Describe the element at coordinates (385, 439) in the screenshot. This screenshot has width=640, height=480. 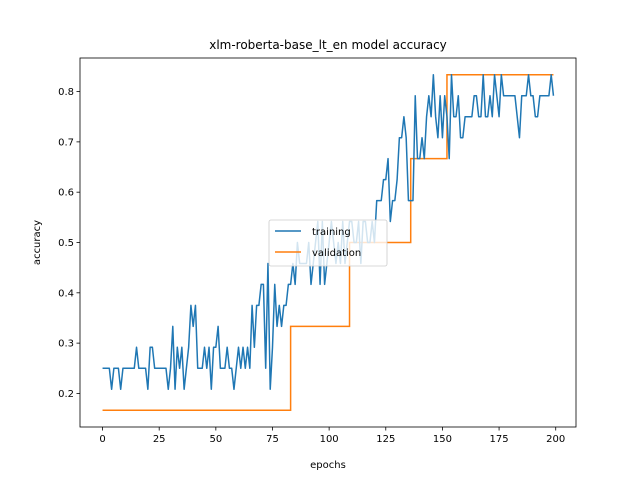
I see `x-tick-label: 125` at that location.